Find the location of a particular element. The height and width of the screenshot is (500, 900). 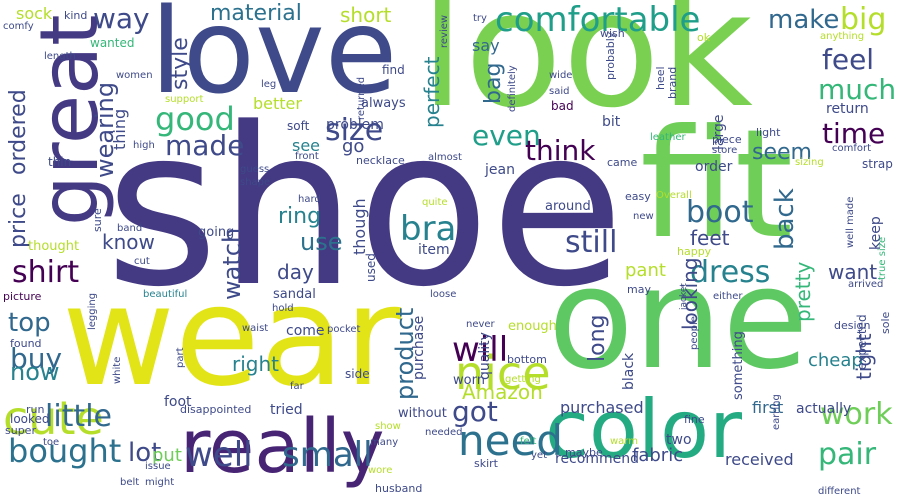

word-something: something is located at coordinates (738, 365).